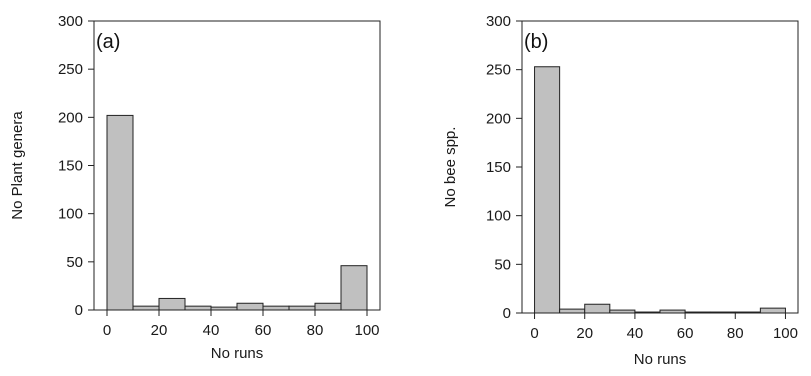 Image resolution: width=811 pixels, height=376 pixels. What do you see at coordinates (450, 167) in the screenshot?
I see `y-axis-label: No bee spp.` at bounding box center [450, 167].